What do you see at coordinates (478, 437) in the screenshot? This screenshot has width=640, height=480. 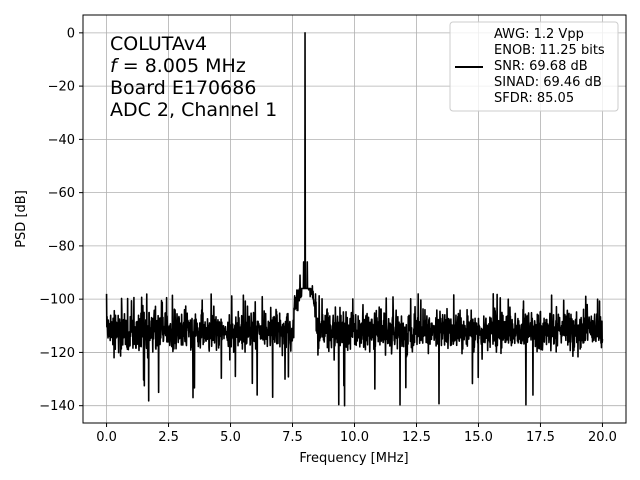 I see `x-tick-label: 15.0` at bounding box center [478, 437].